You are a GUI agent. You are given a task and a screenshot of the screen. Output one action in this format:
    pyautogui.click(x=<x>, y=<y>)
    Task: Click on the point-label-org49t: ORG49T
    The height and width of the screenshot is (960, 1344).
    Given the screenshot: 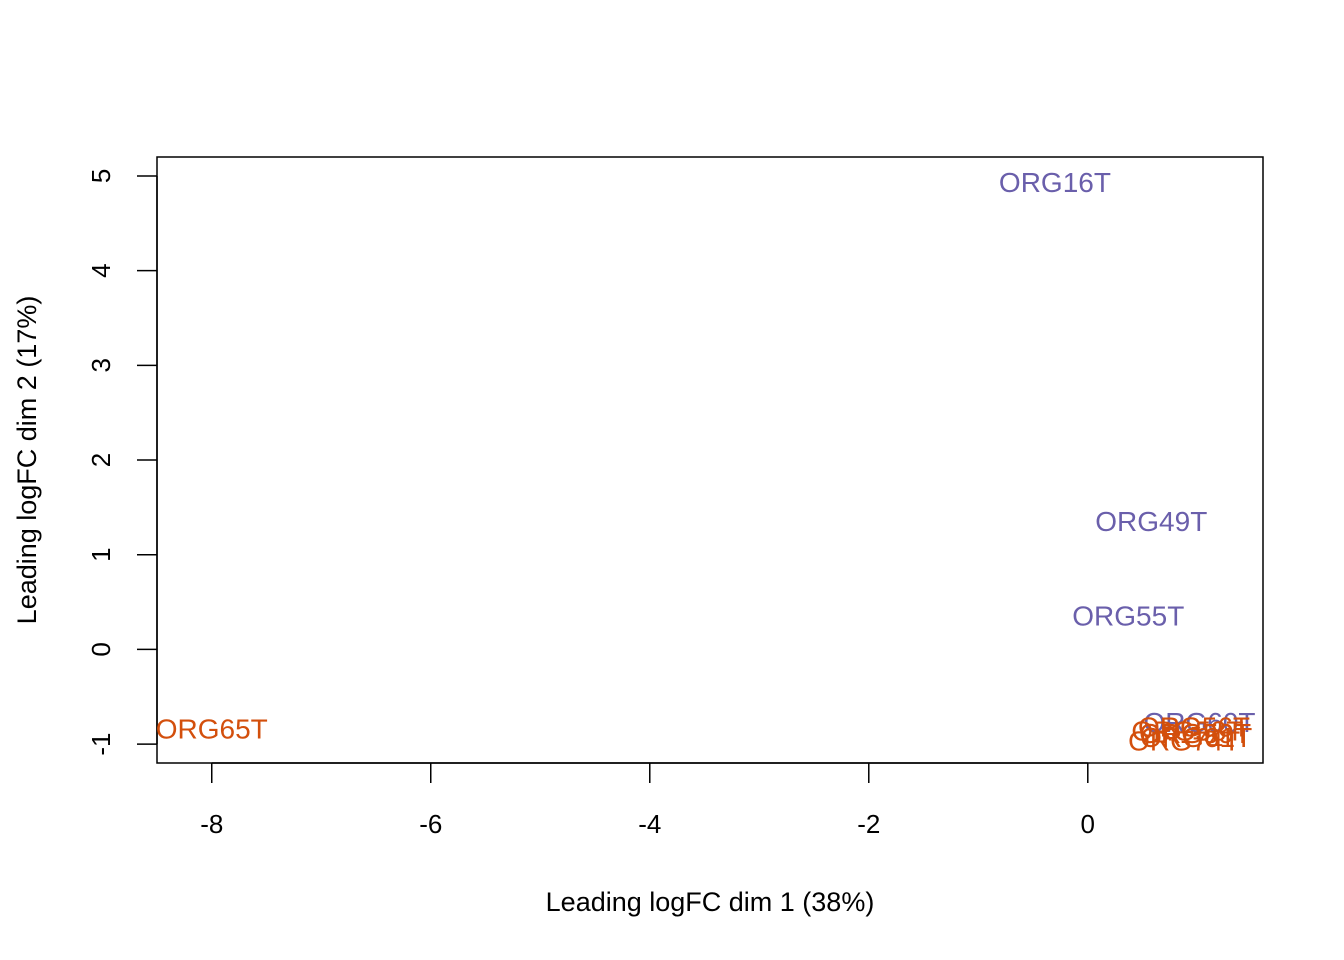 What is the action you would take?
    pyautogui.click(x=1151, y=521)
    